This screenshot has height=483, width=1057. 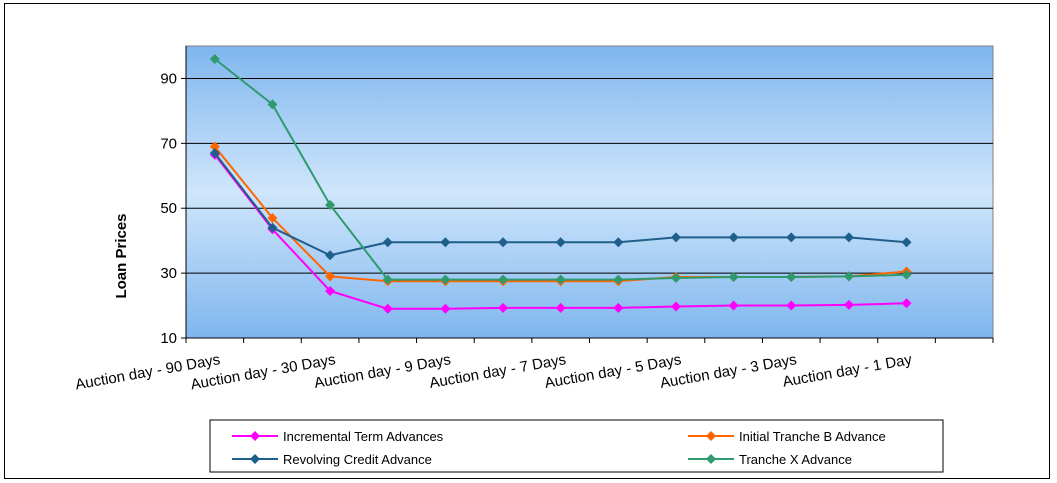 I want to click on y-tick-label: 10, so click(x=168, y=338).